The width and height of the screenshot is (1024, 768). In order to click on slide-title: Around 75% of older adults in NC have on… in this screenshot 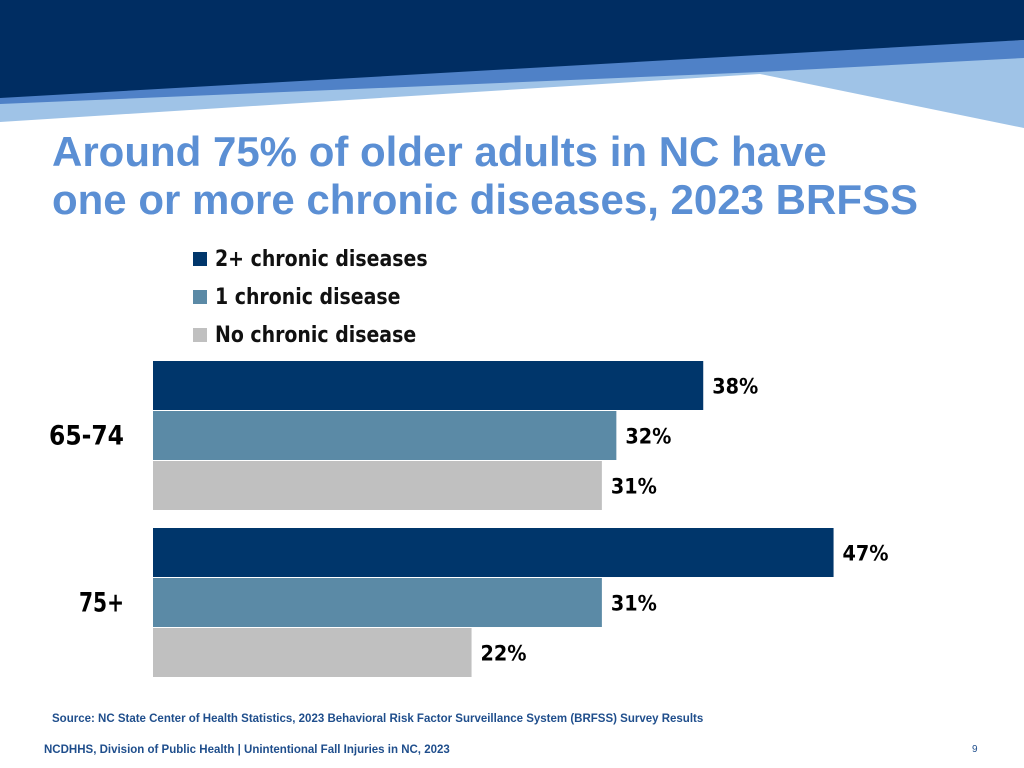, I will do `click(532, 176)`.